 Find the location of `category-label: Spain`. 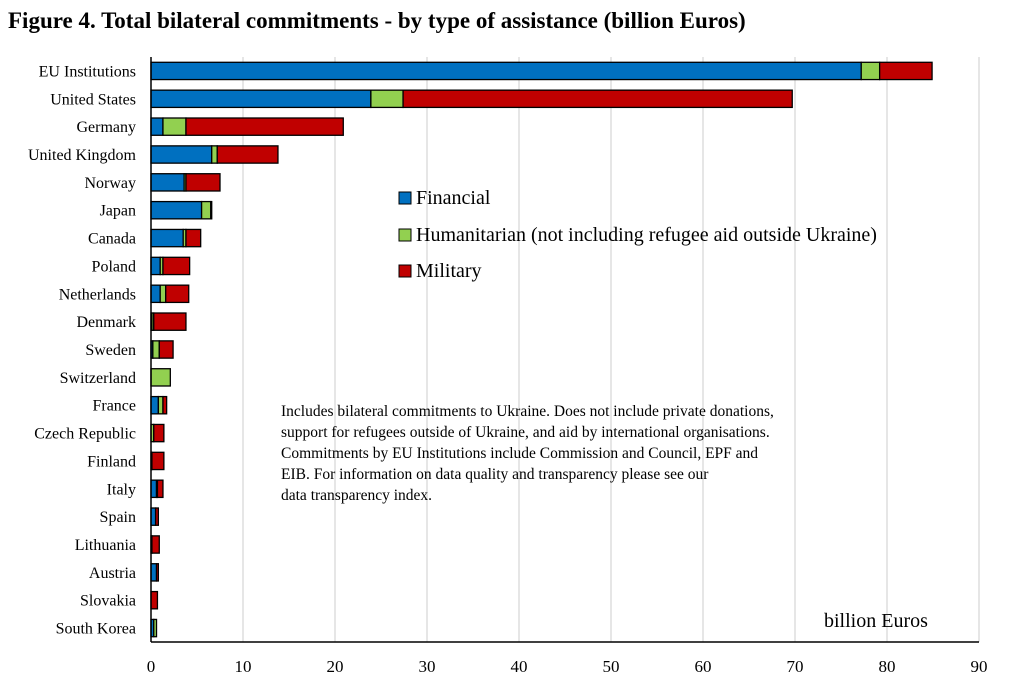

category-label: Spain is located at coordinates (118, 517).